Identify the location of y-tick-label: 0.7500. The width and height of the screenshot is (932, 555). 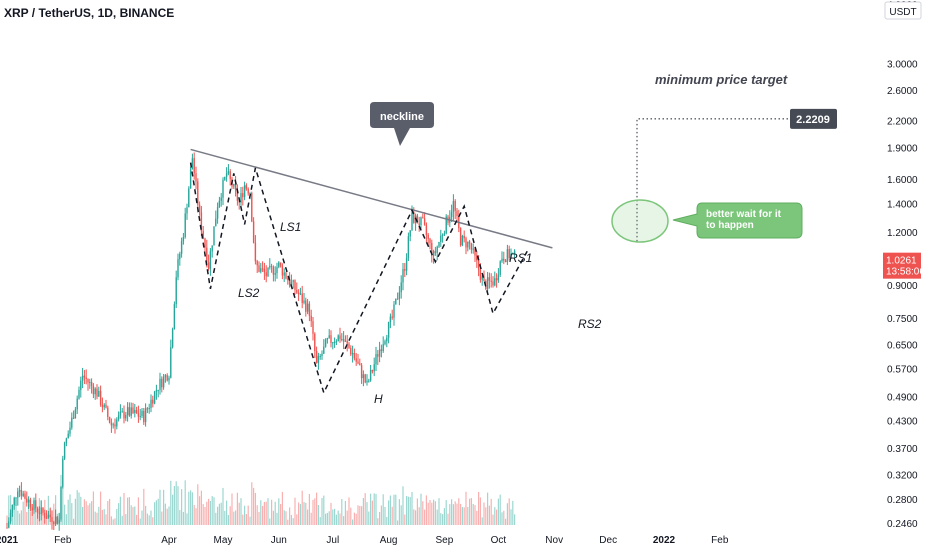
(902, 319).